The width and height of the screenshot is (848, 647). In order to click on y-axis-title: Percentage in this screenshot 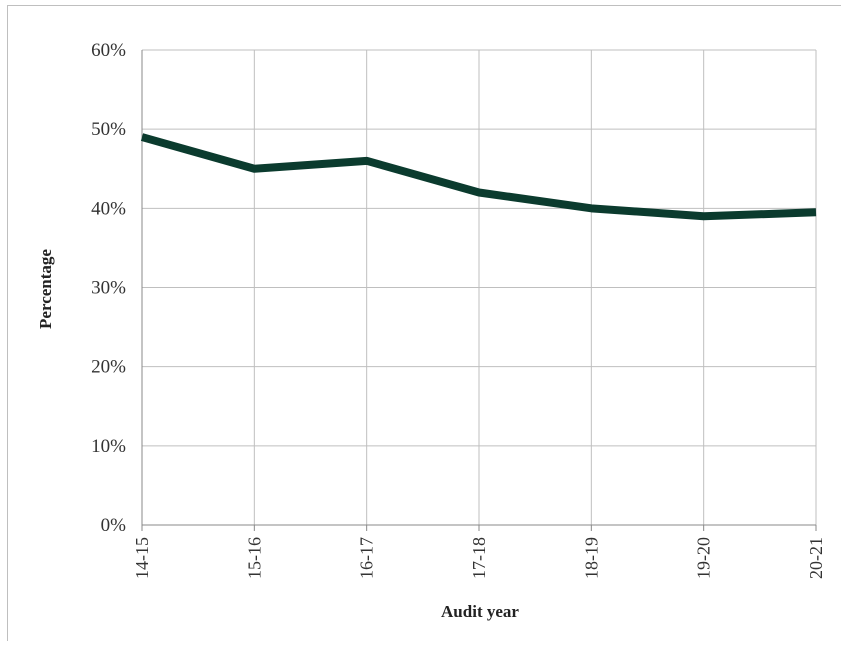, I will do `click(45, 289)`.